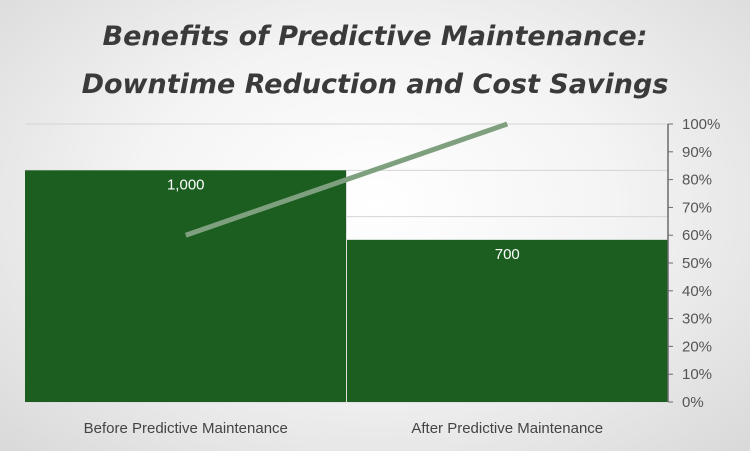 The height and width of the screenshot is (451, 750). I want to click on bar-data-label: 1,000, so click(186, 184).